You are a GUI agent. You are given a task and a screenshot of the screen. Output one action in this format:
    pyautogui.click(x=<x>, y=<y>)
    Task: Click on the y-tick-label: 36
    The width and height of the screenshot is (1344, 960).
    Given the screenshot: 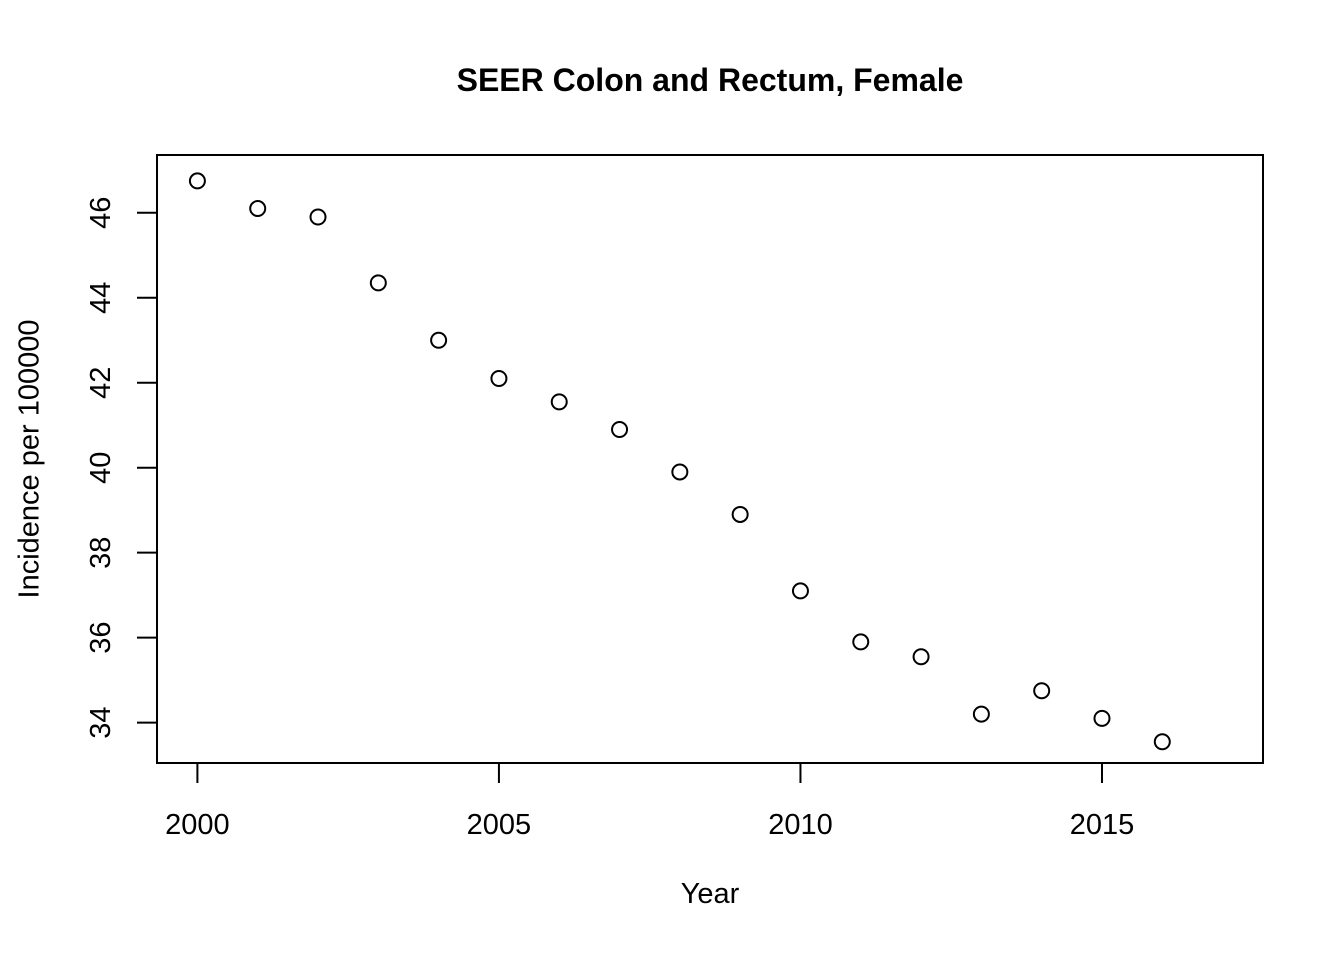 What is the action you would take?
    pyautogui.click(x=101, y=638)
    